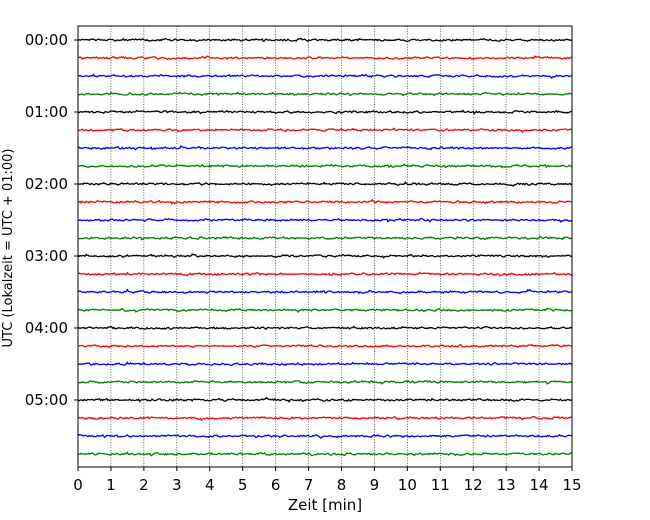  I want to click on x-tick-label: 2, so click(144, 485).